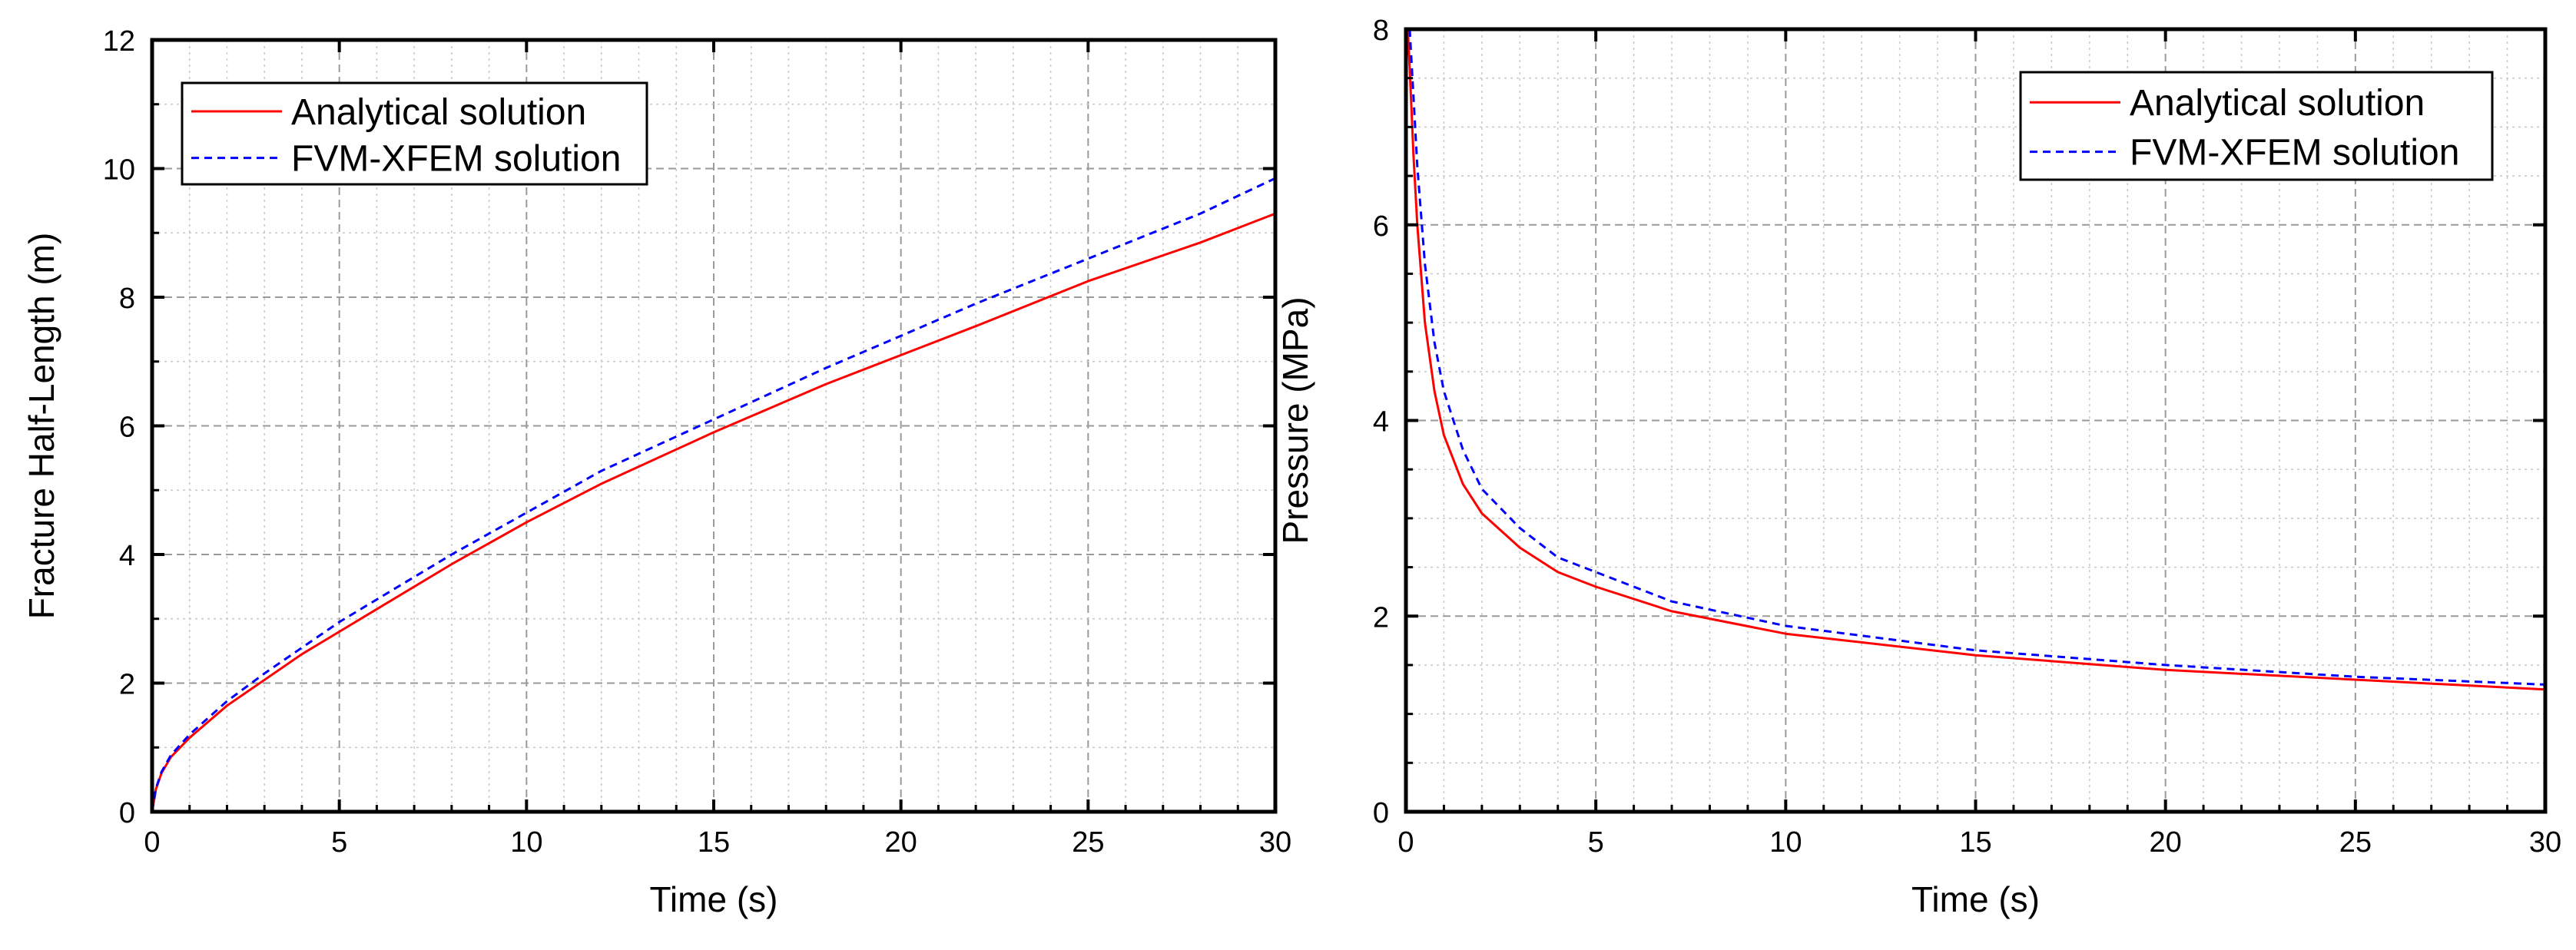 The image size is (2576, 950). Describe the element at coordinates (41, 426) in the screenshot. I see `y-axis-title: Fracture Half-Length (m)` at that location.